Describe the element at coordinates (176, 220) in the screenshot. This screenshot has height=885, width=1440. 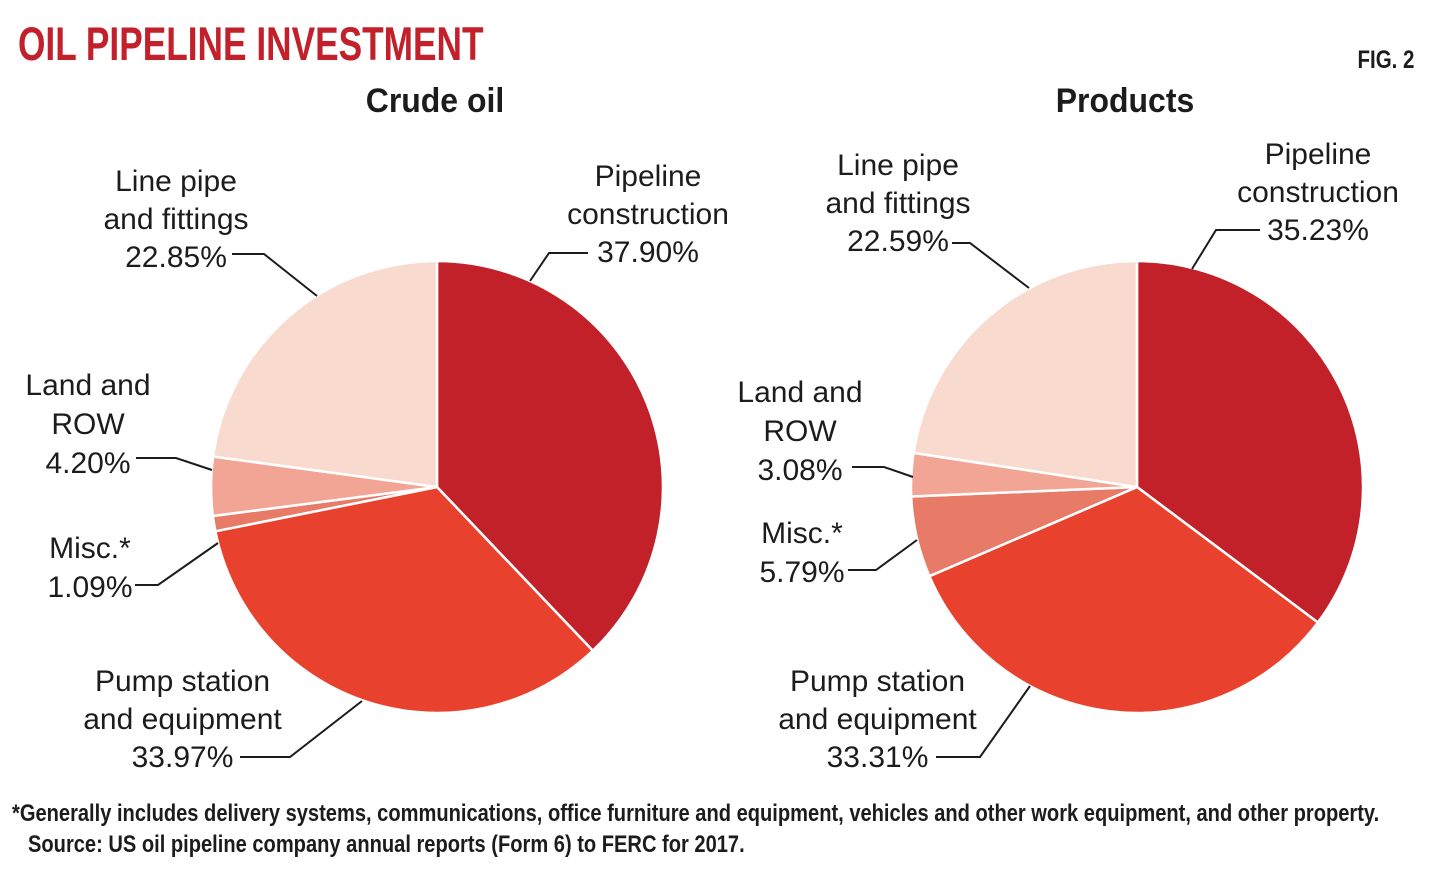
I see `label-crude-line-pipe: Line pipe and fittings 22.85%` at that location.